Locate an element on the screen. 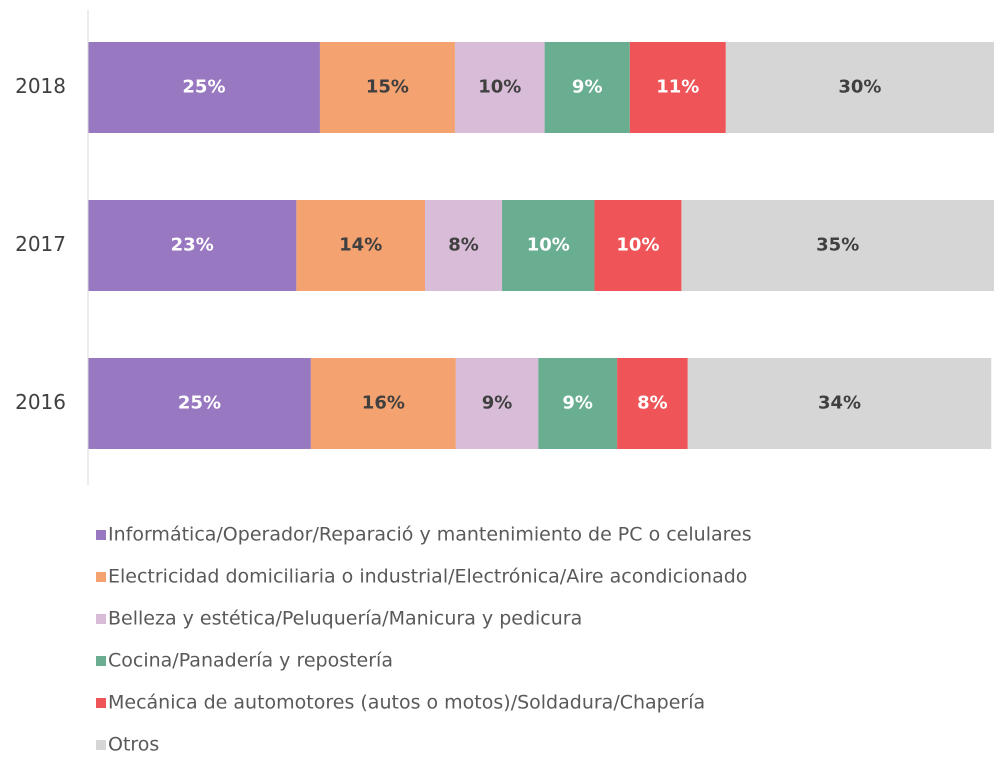 The width and height of the screenshot is (994, 757). legend-label: Otros is located at coordinates (133, 745).